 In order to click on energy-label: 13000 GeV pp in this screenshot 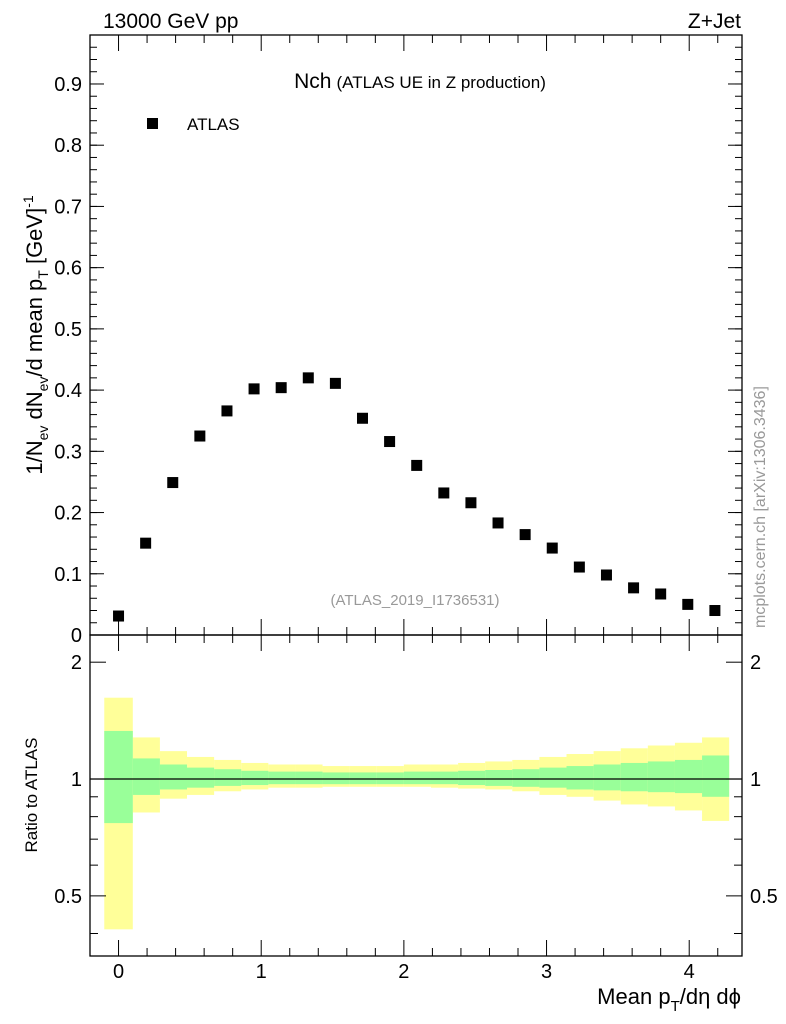, I will do `click(170, 21)`.